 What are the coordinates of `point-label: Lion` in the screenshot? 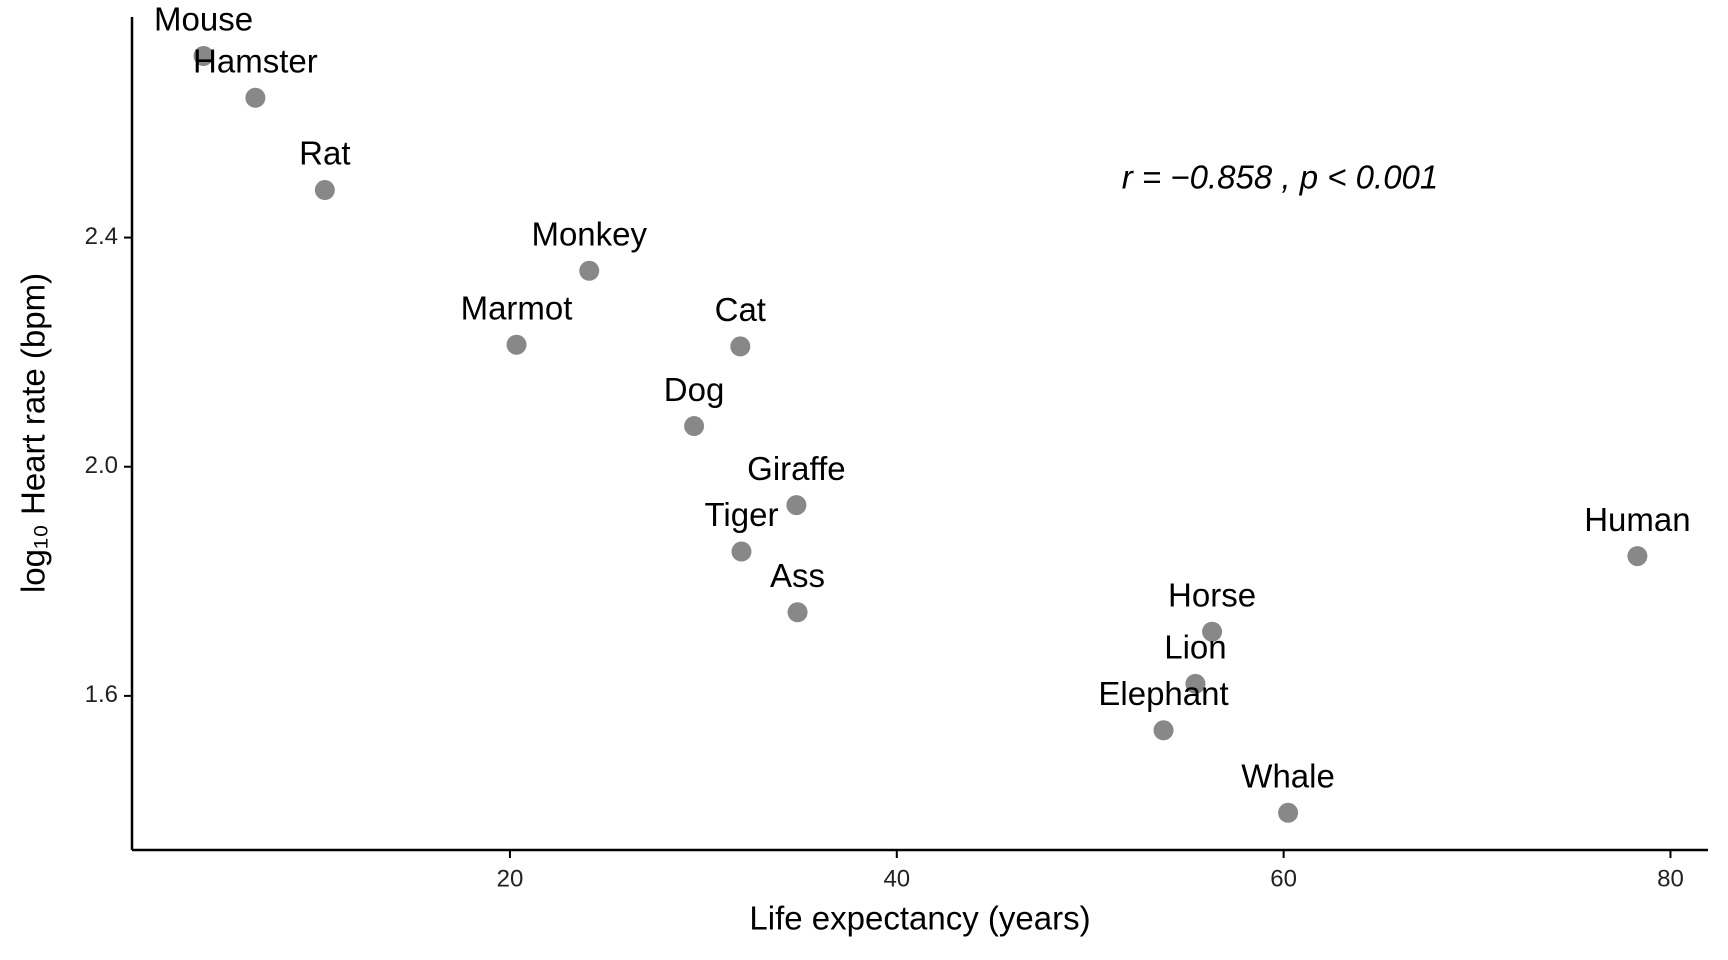 It's located at (1195, 647).